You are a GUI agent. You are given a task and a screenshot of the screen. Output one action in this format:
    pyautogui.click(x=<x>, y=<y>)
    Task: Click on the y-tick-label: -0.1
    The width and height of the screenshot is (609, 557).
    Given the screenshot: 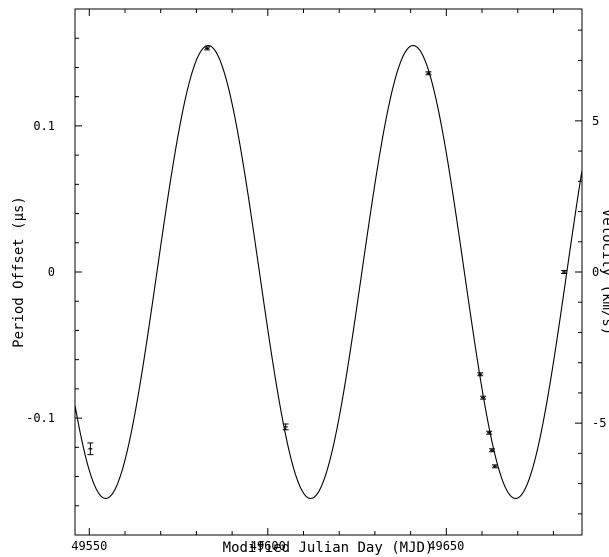 What is the action you would take?
    pyautogui.click(x=40, y=418)
    